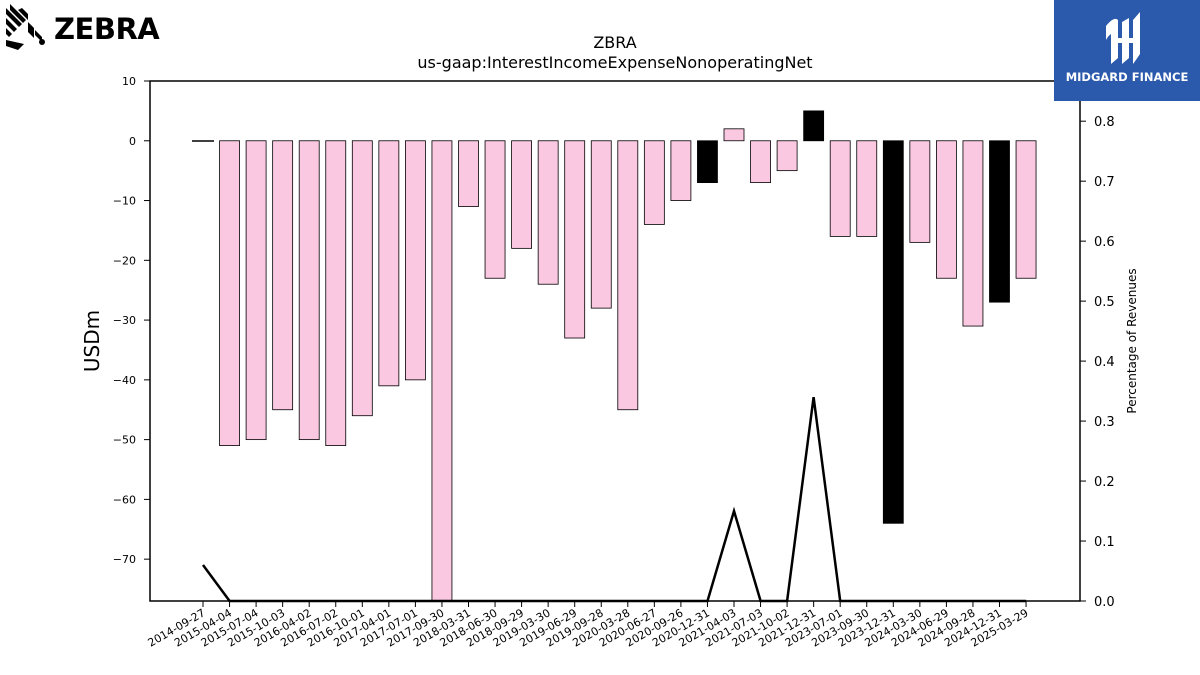 The width and height of the screenshot is (1200, 675). What do you see at coordinates (1123, 38) in the screenshot?
I see `midgard-mark-icon` at bounding box center [1123, 38].